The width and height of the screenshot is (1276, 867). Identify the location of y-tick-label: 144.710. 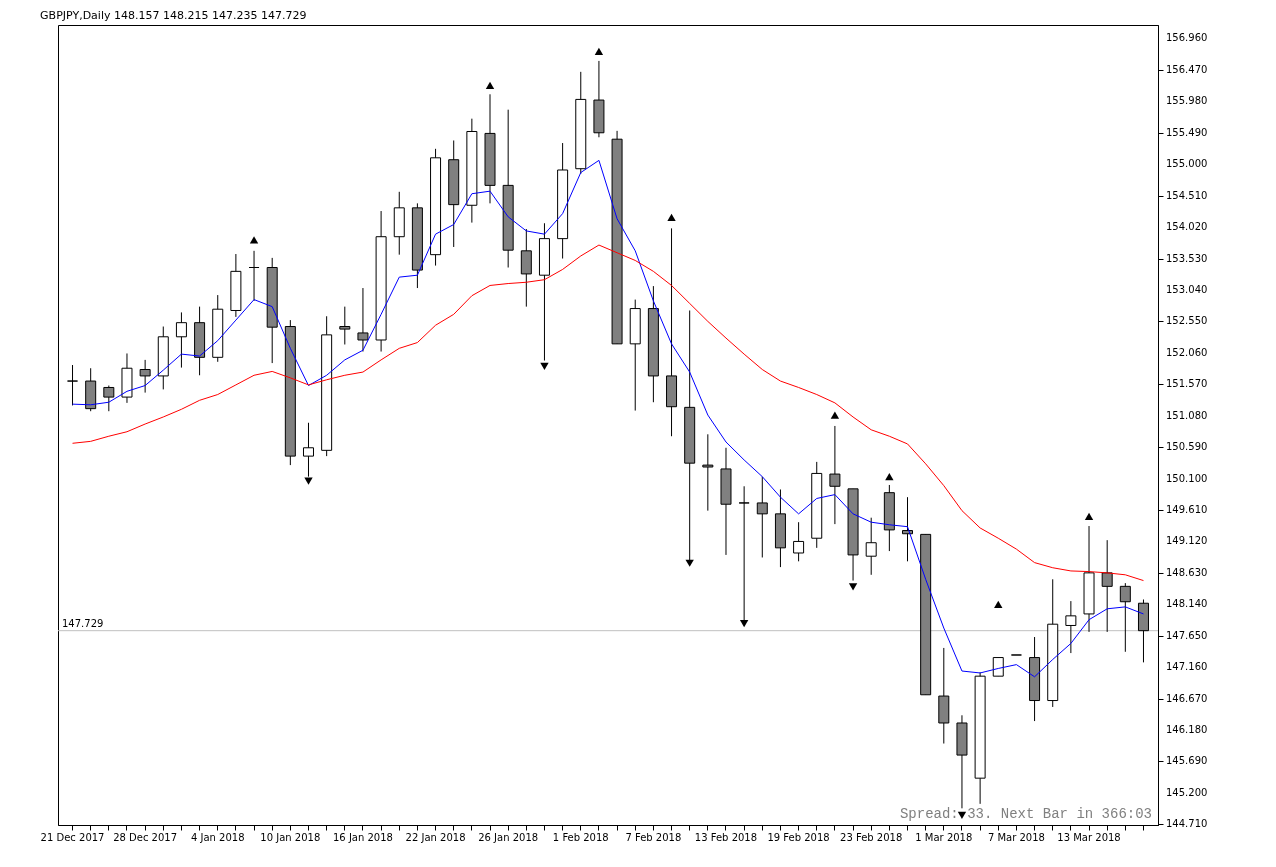
(1187, 824).